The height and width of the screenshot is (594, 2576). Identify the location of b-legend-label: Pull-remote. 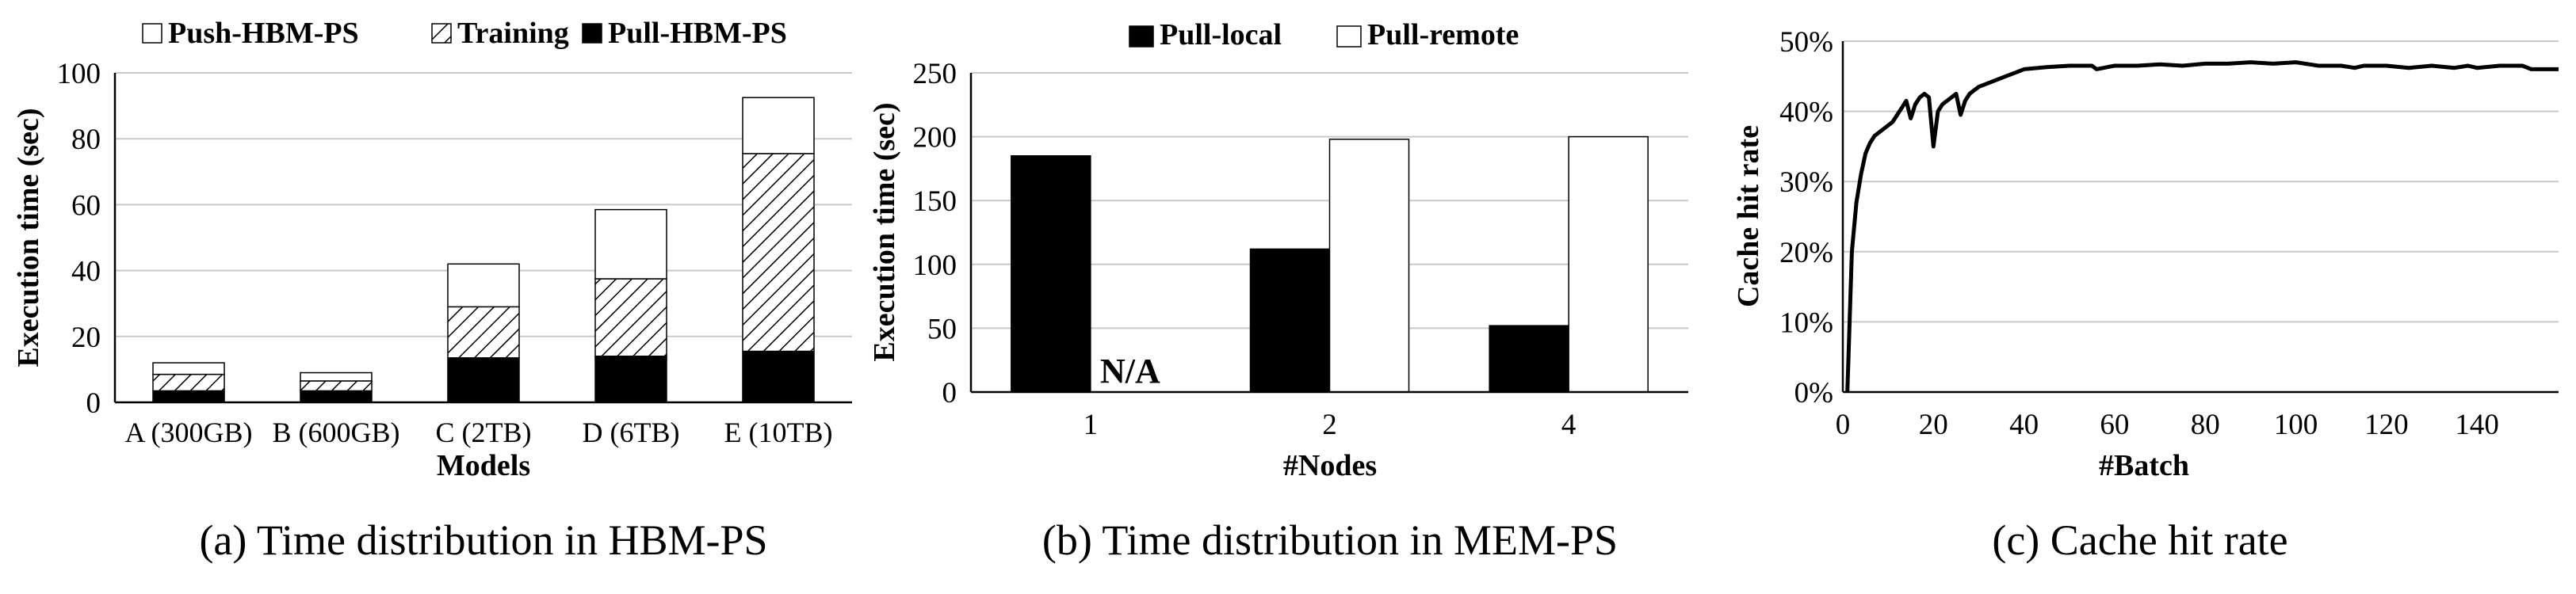
(1443, 34).